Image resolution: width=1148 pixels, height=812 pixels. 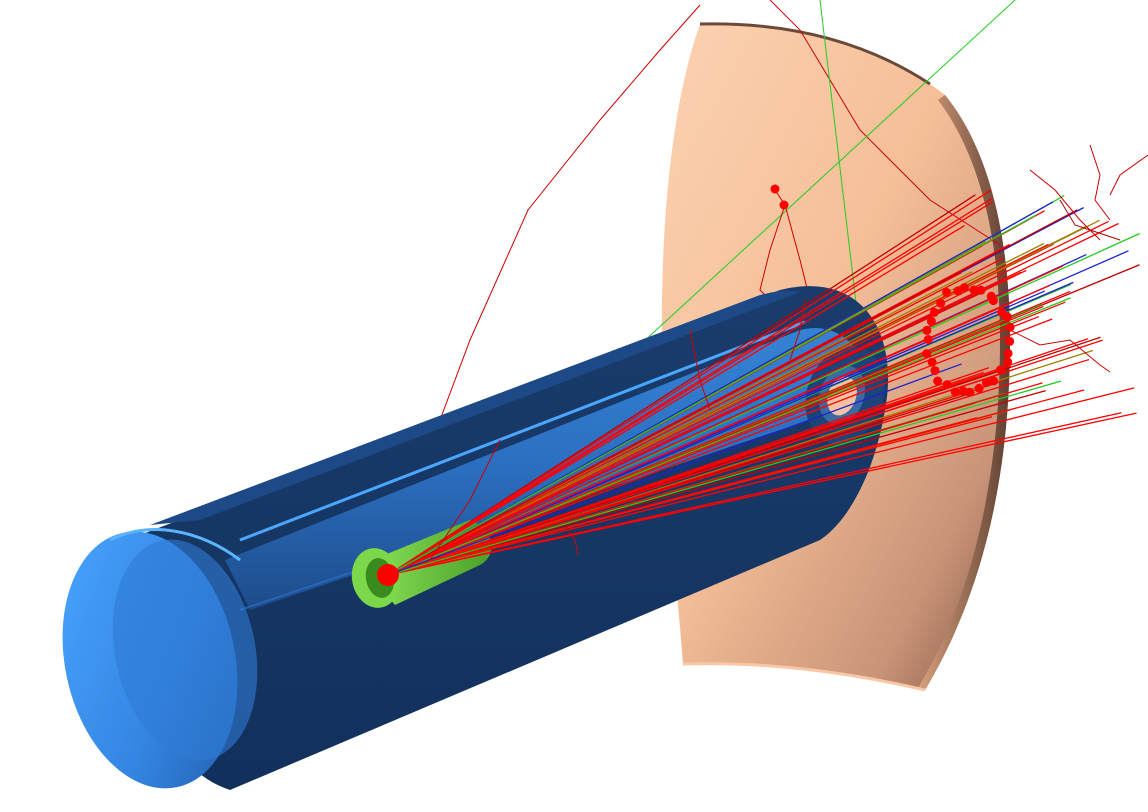 I want to click on primary-vertex, so click(x=388, y=575).